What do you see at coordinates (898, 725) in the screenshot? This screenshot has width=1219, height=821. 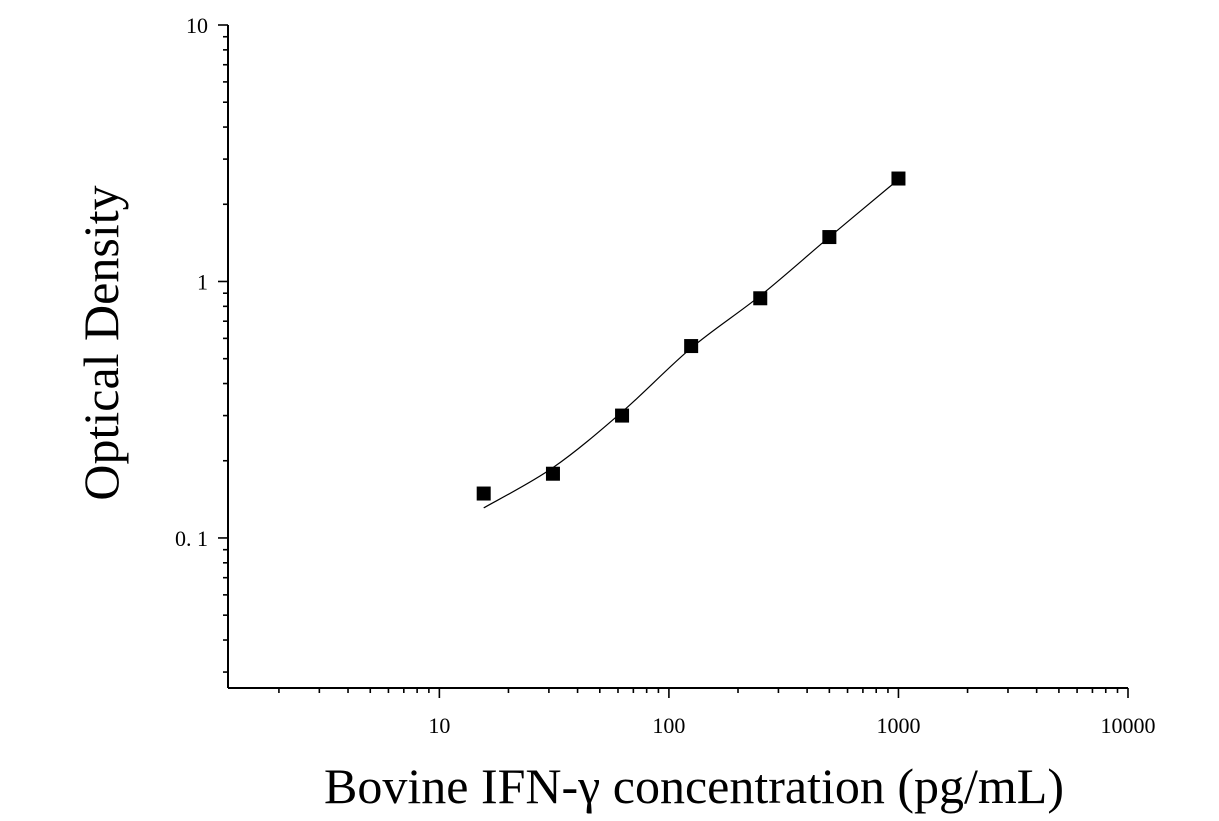 I see `x-tick-label: 1000` at bounding box center [898, 725].